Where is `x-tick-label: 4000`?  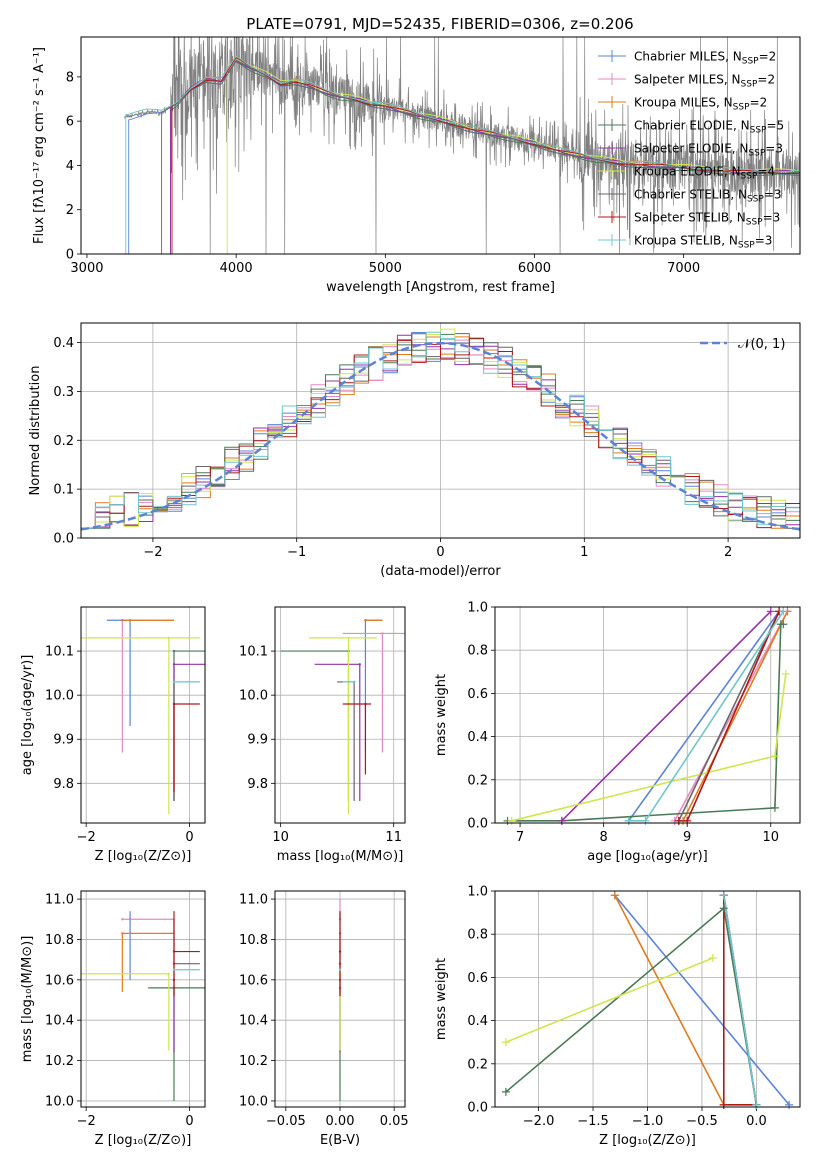
x-tick-label: 4000 is located at coordinates (236, 268).